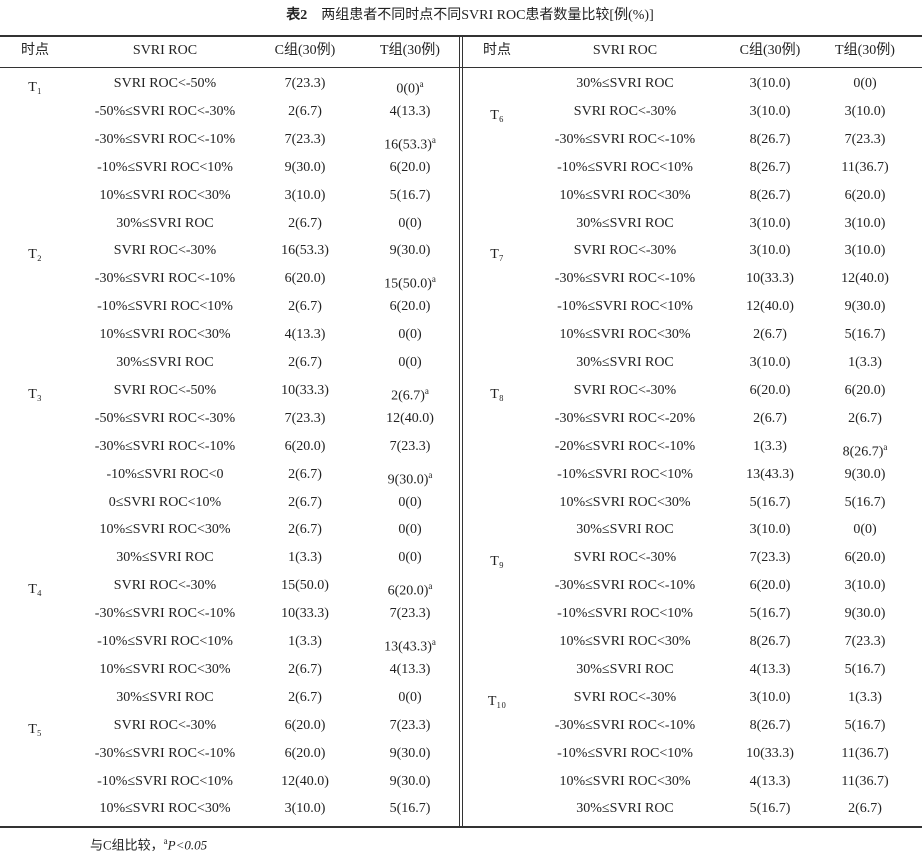 The image size is (922, 854). What do you see at coordinates (625, 446) in the screenshot?
I see `range-cell: -20%≤SVRI ROC<-10%` at bounding box center [625, 446].